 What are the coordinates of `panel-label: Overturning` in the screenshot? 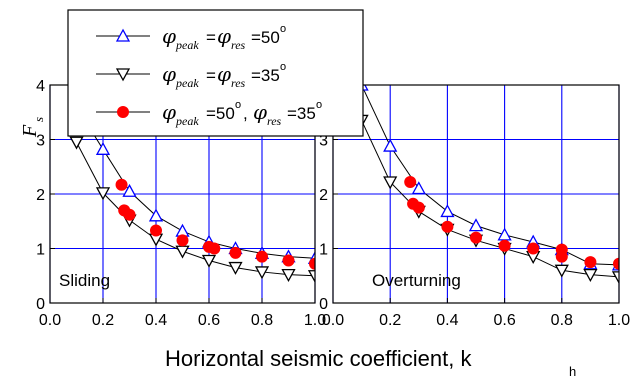 It's located at (416, 280).